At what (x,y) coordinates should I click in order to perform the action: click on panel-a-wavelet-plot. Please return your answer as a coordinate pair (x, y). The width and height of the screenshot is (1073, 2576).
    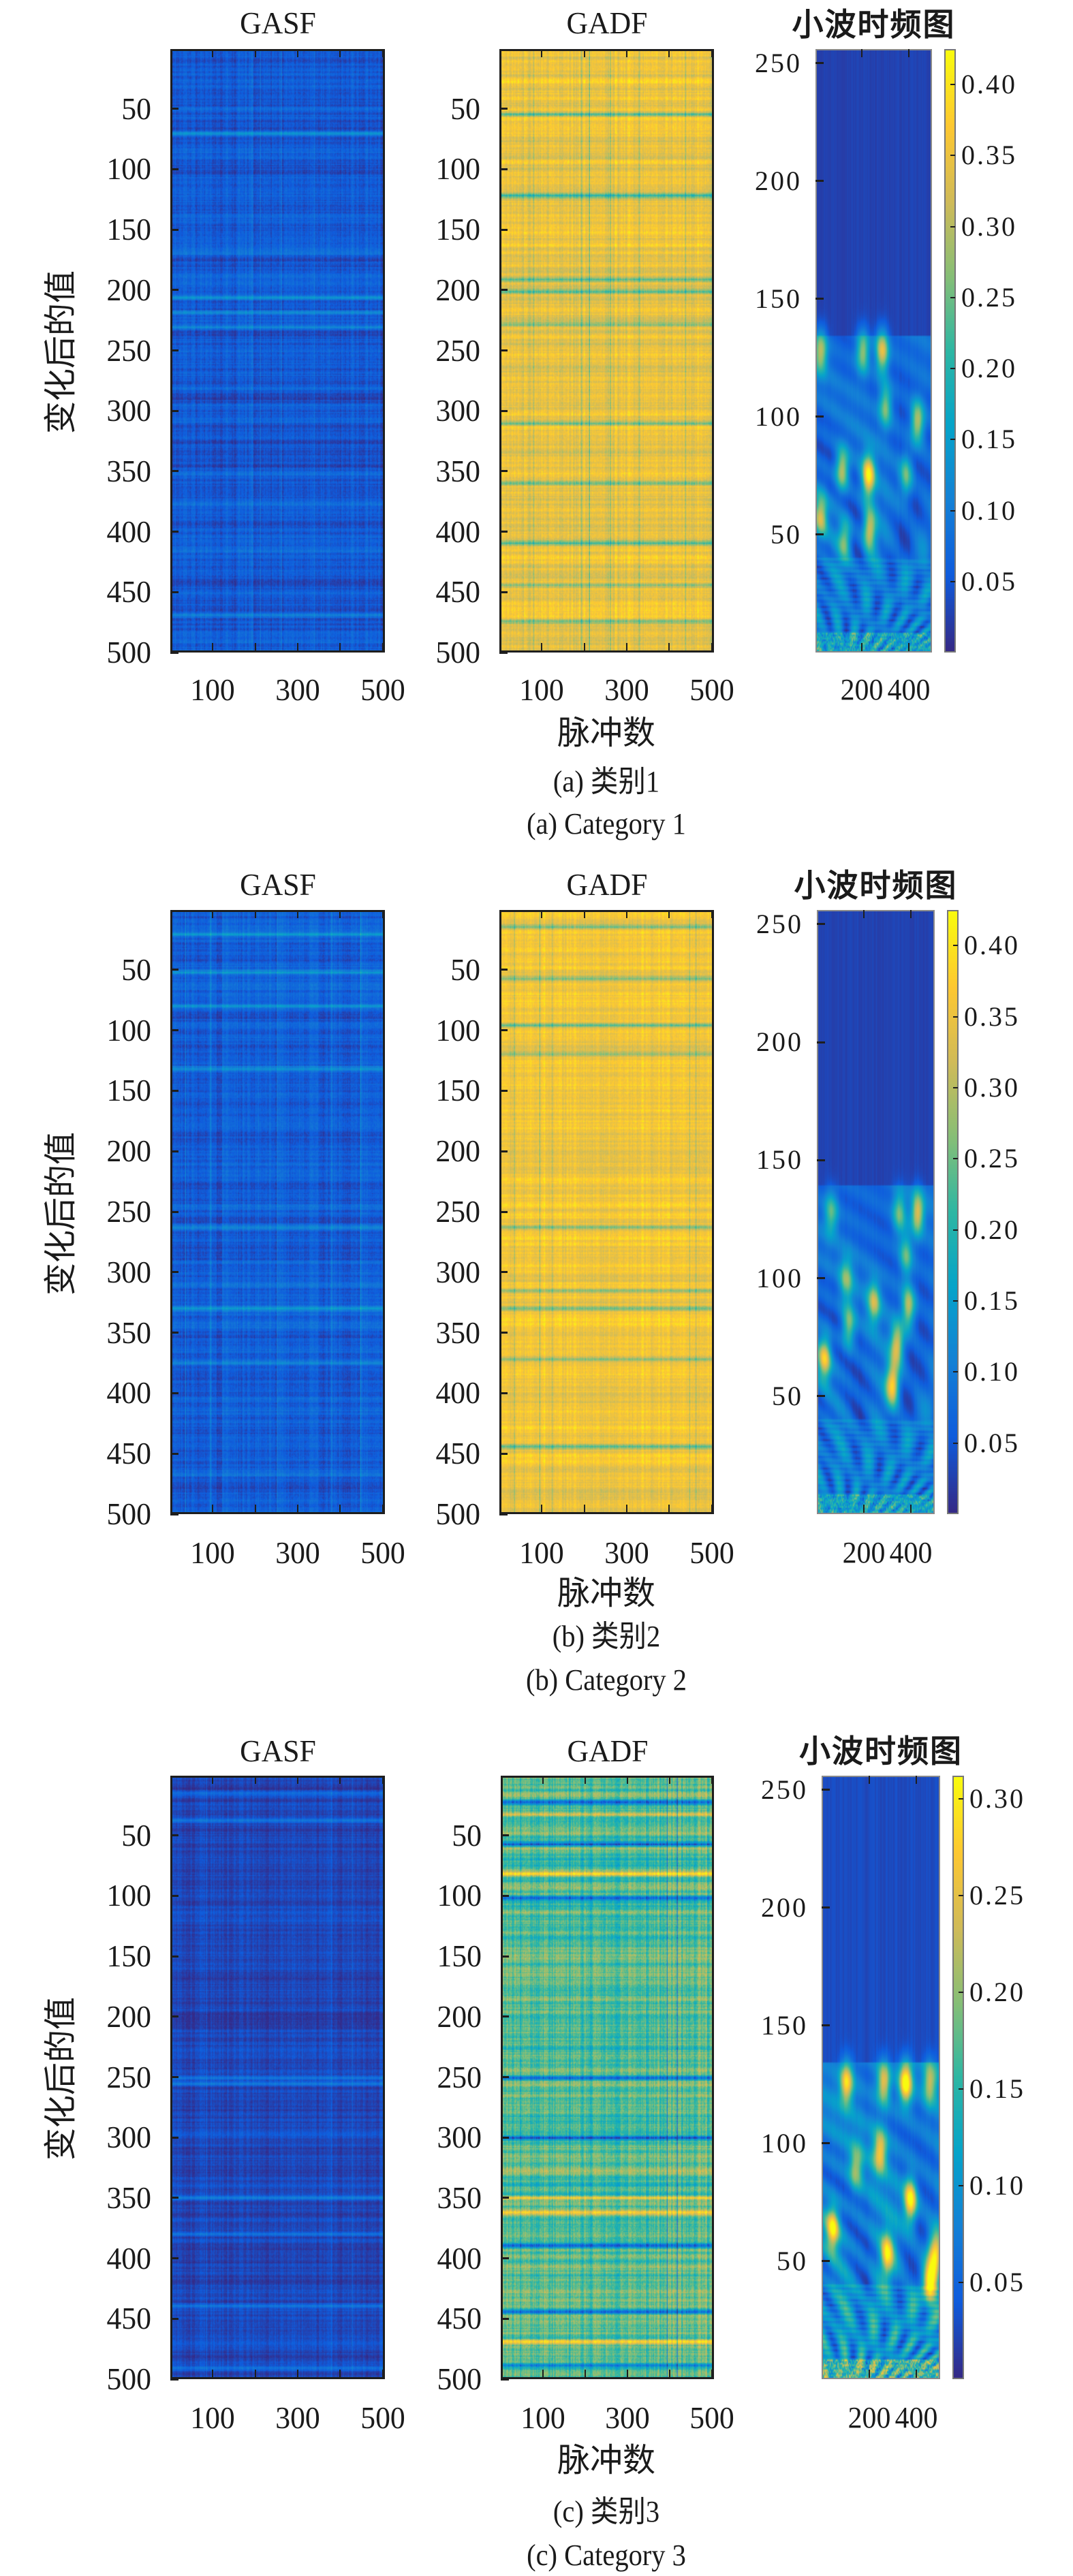
    Looking at the image, I should click on (874, 351).